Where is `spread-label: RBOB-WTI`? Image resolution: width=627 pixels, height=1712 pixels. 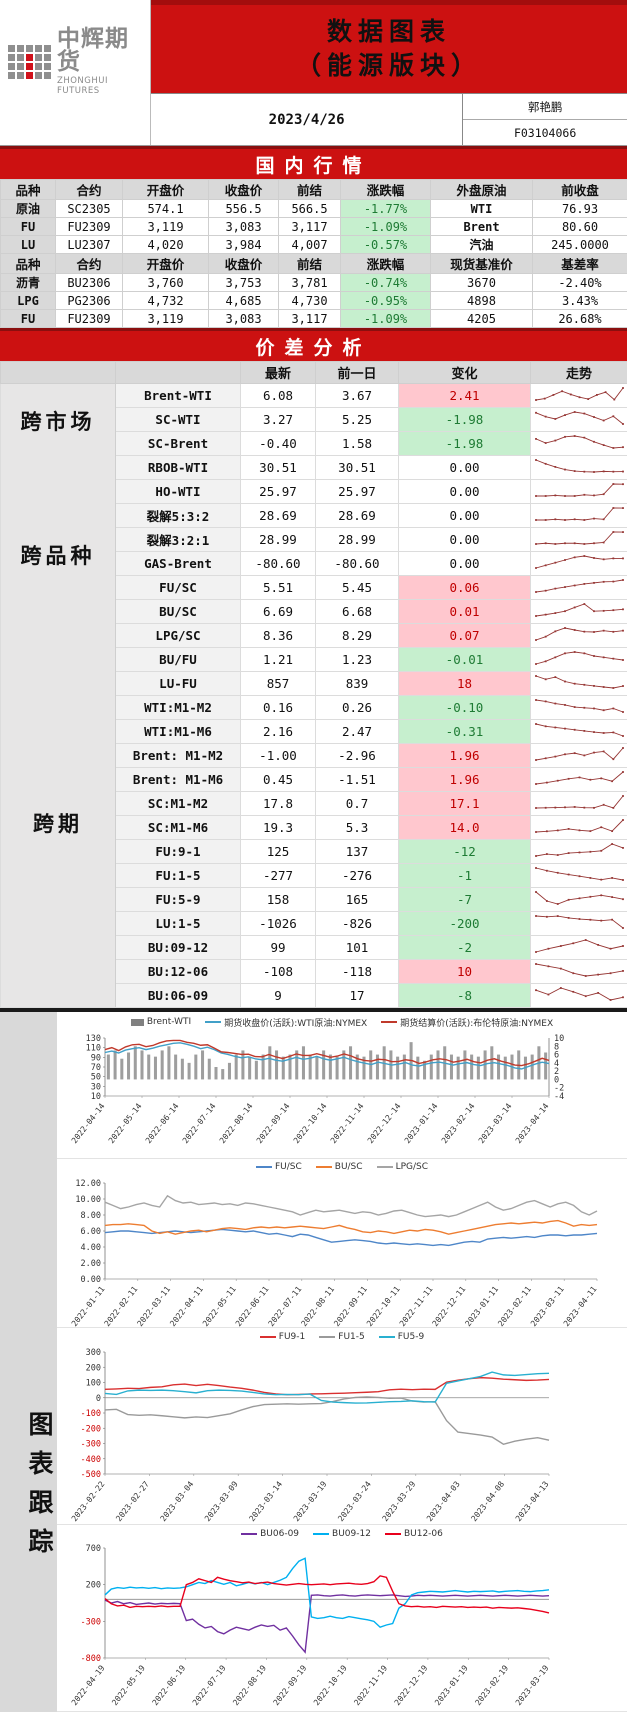
spread-label: RBOB-WTI is located at coordinates (178, 468).